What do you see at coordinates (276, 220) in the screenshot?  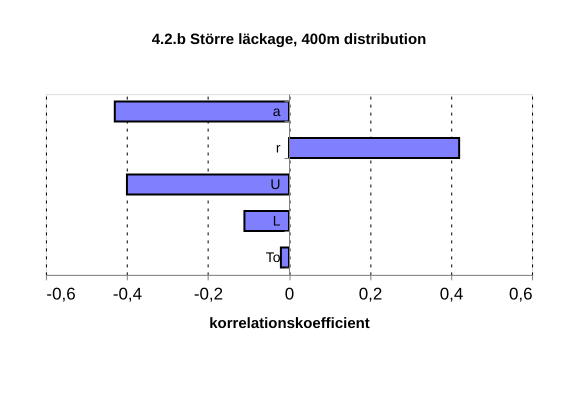 I see `y-tick-label: L` at bounding box center [276, 220].